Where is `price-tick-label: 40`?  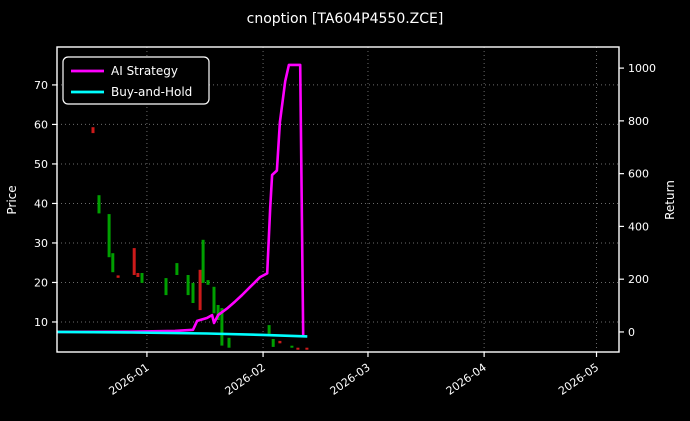
price-tick-label: 40 is located at coordinates (41, 203).